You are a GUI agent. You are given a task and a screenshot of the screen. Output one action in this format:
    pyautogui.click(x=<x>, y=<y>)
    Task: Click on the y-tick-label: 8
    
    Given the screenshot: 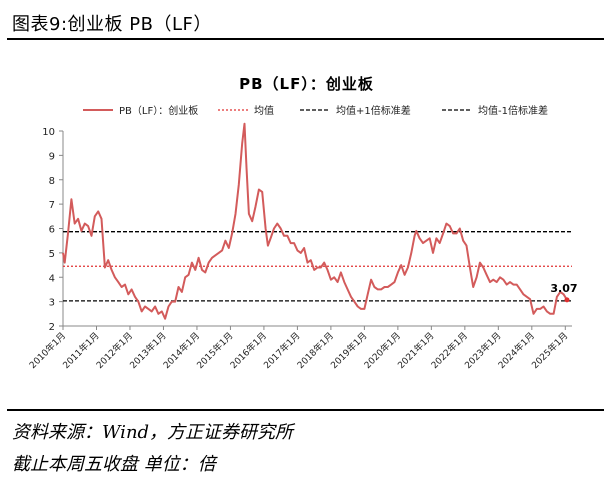 What is the action you would take?
    pyautogui.click(x=52, y=181)
    